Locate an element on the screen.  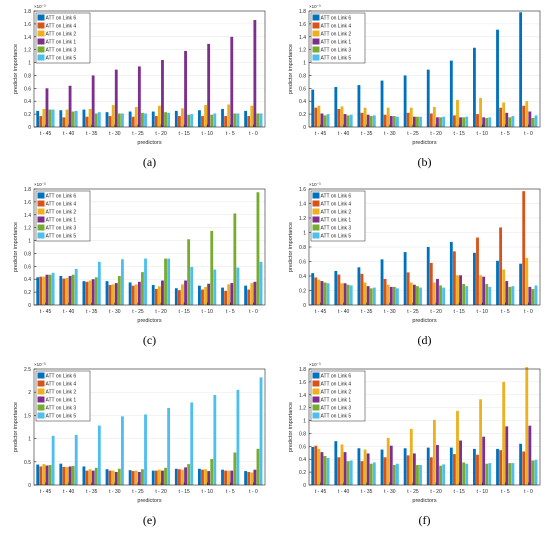
legend-label: ATT on Link 5 is located at coordinates (61, 417).